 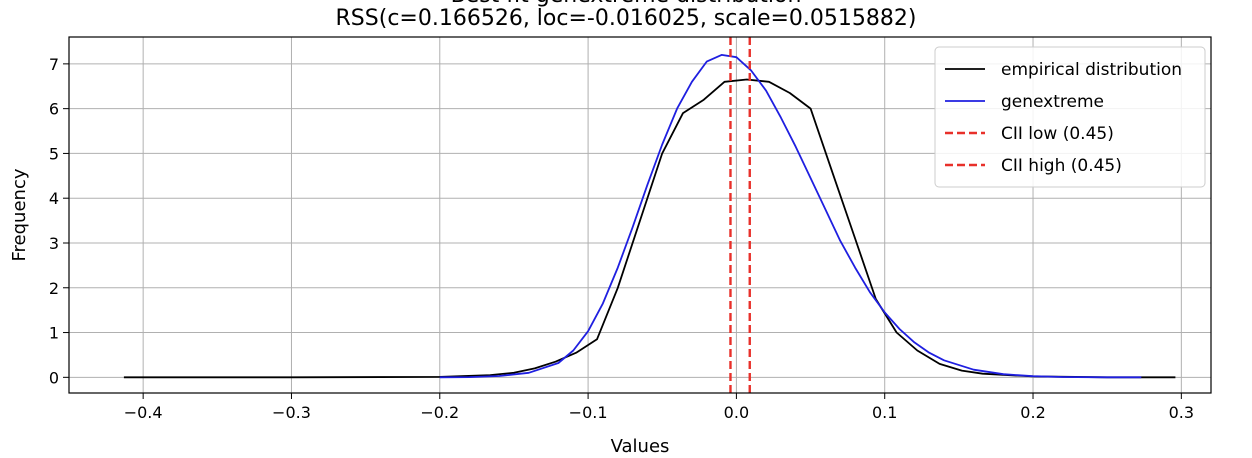 I want to click on x-tick-label: 0.0, so click(x=736, y=412).